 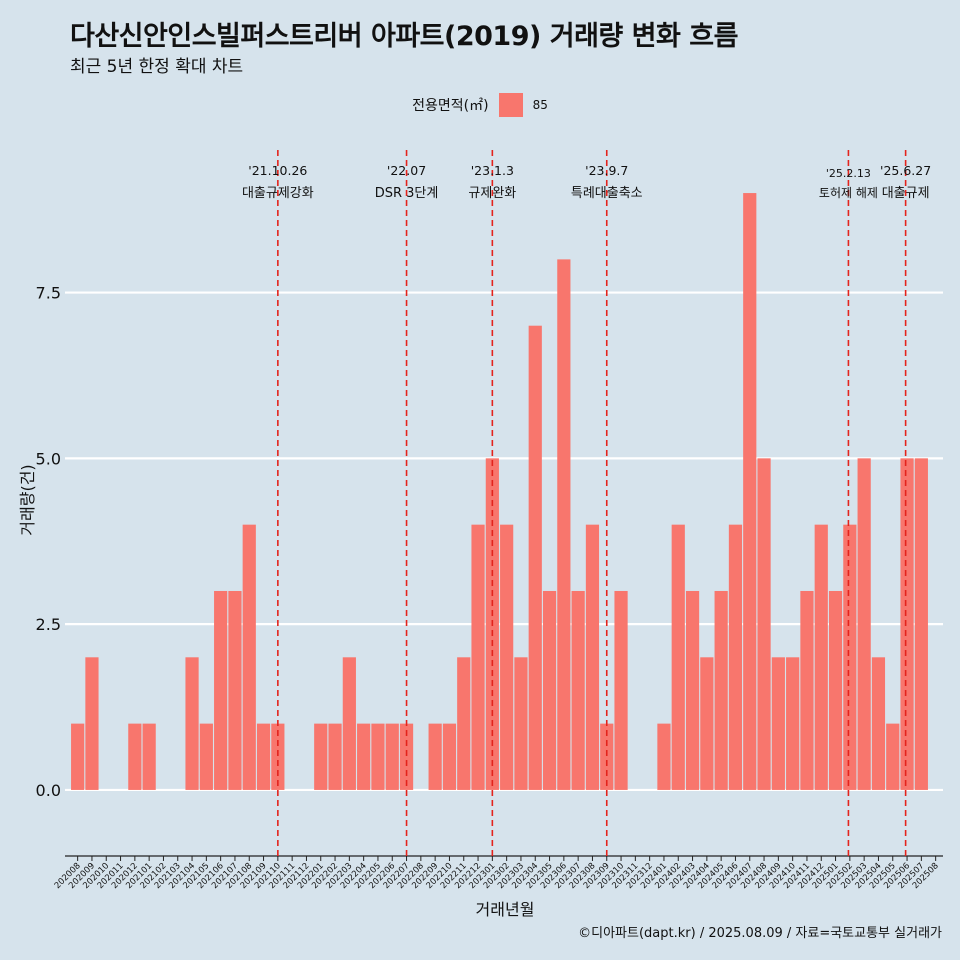 I want to click on y-tick-label: 7.5, so click(x=48, y=293).